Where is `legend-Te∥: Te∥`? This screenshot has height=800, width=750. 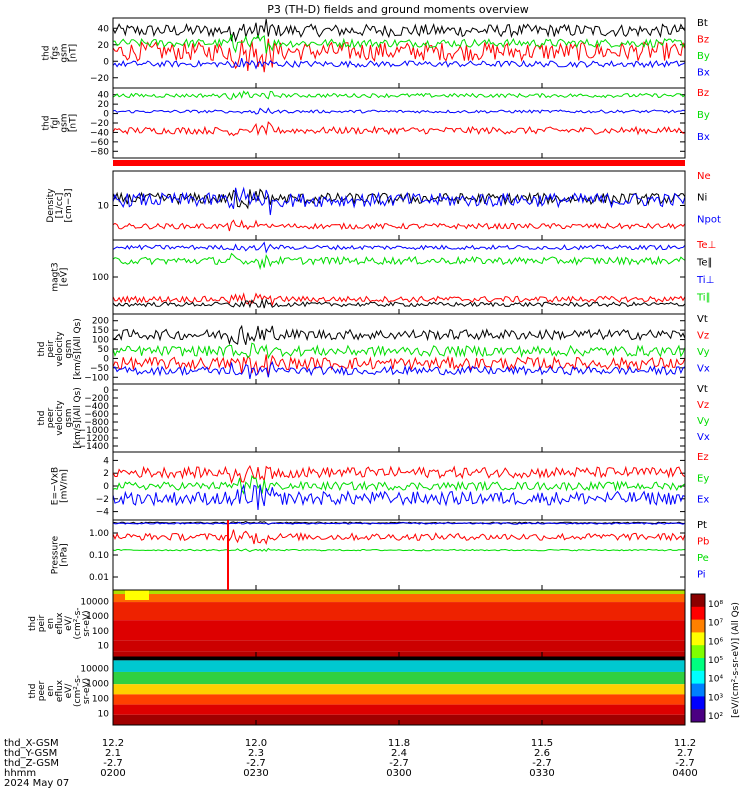 legend-Te∥: Te∥ is located at coordinates (704, 263).